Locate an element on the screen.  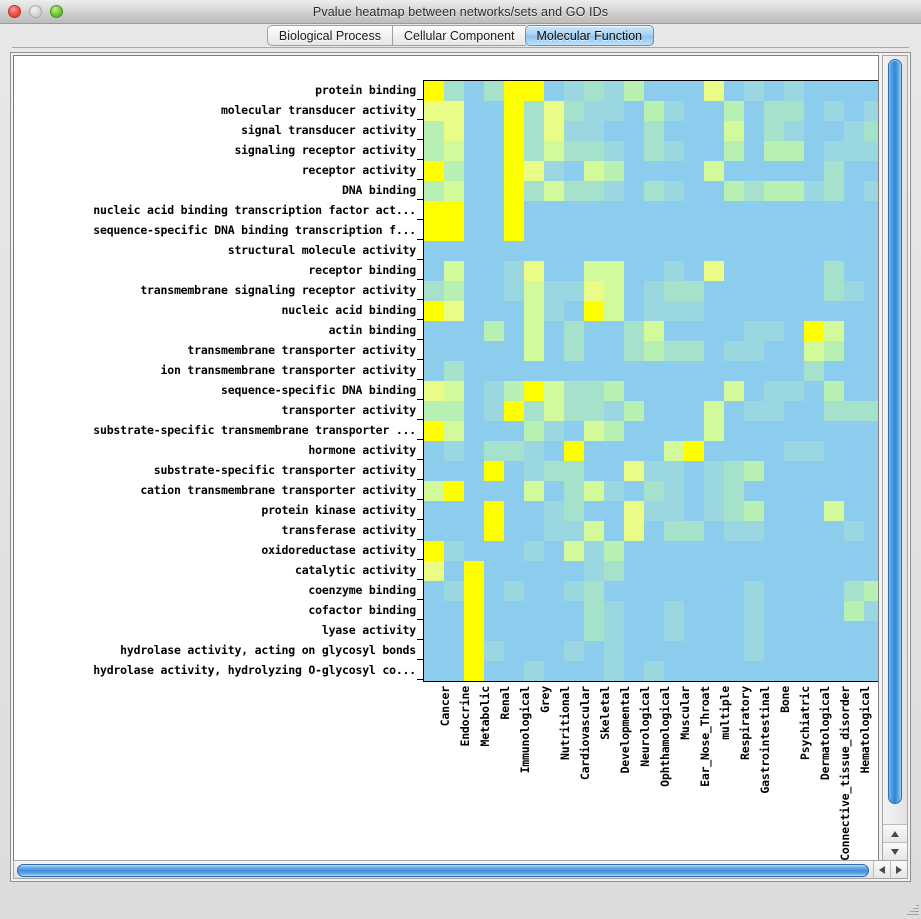
vertical-scrollbar is located at coordinates (895, 458).